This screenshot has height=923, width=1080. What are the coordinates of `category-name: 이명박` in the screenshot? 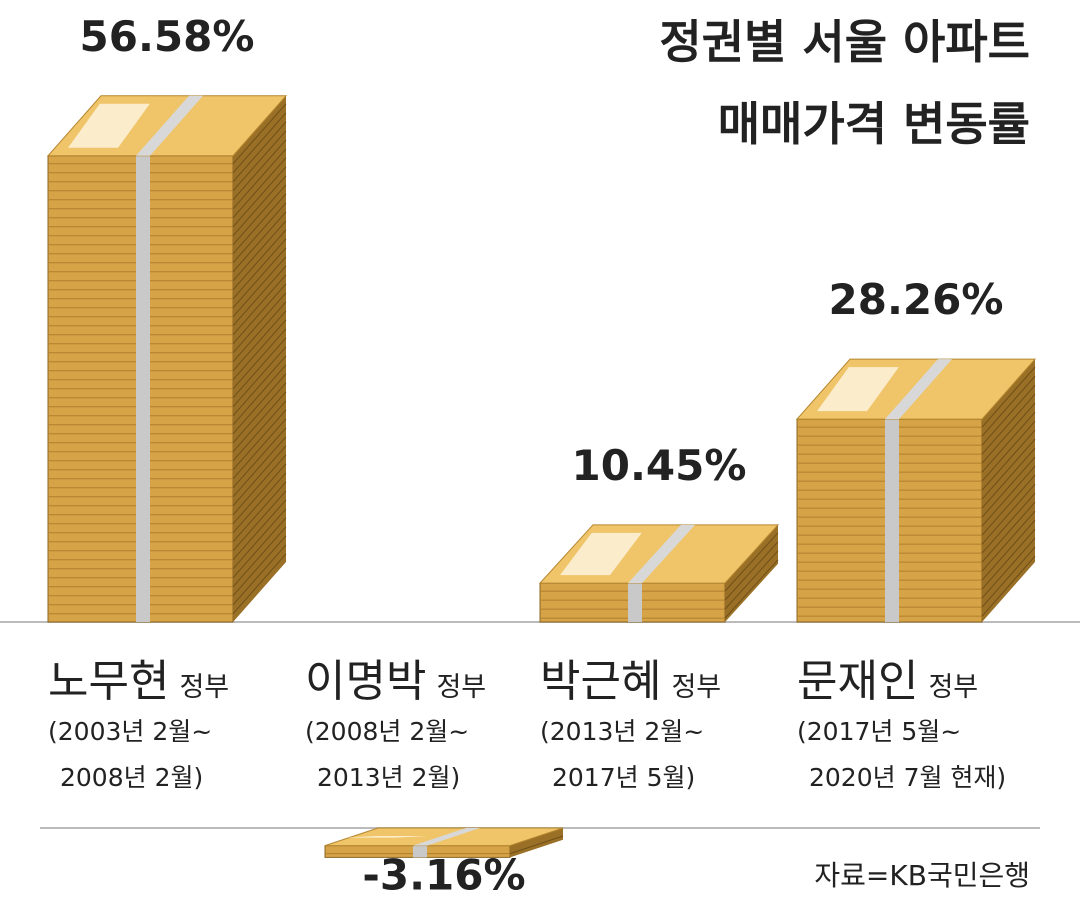 It's located at (365, 681).